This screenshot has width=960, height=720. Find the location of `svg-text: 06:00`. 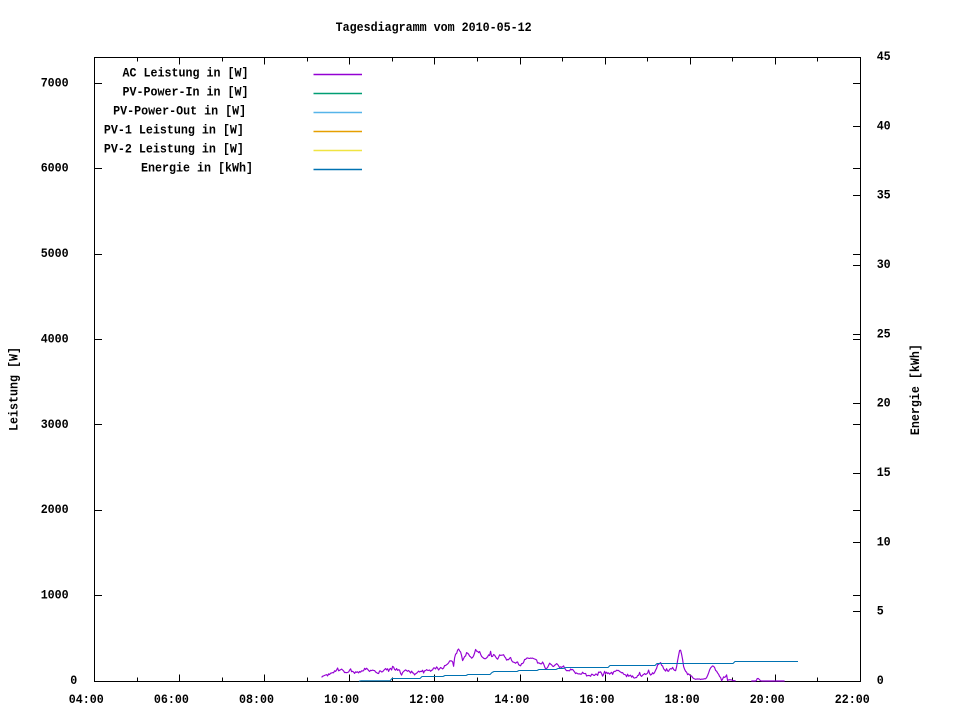

svg-text: 06:00 is located at coordinates (171, 699).